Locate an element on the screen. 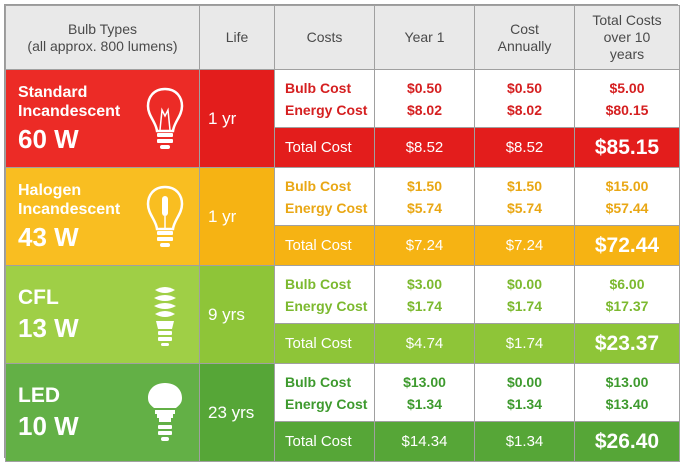  year1-costs: $13.00 $1.34 is located at coordinates (424, 392).